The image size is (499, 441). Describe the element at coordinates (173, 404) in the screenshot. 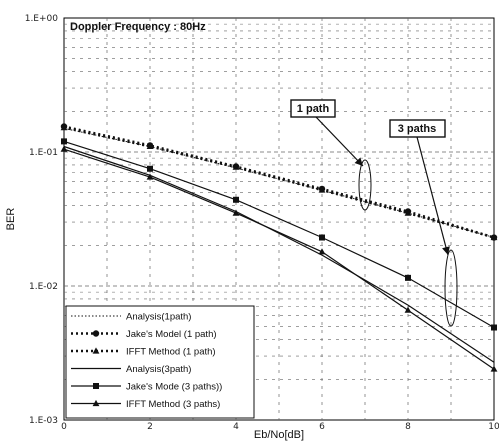

I see `legend-label: IFFT Method (3 paths)` at that location.